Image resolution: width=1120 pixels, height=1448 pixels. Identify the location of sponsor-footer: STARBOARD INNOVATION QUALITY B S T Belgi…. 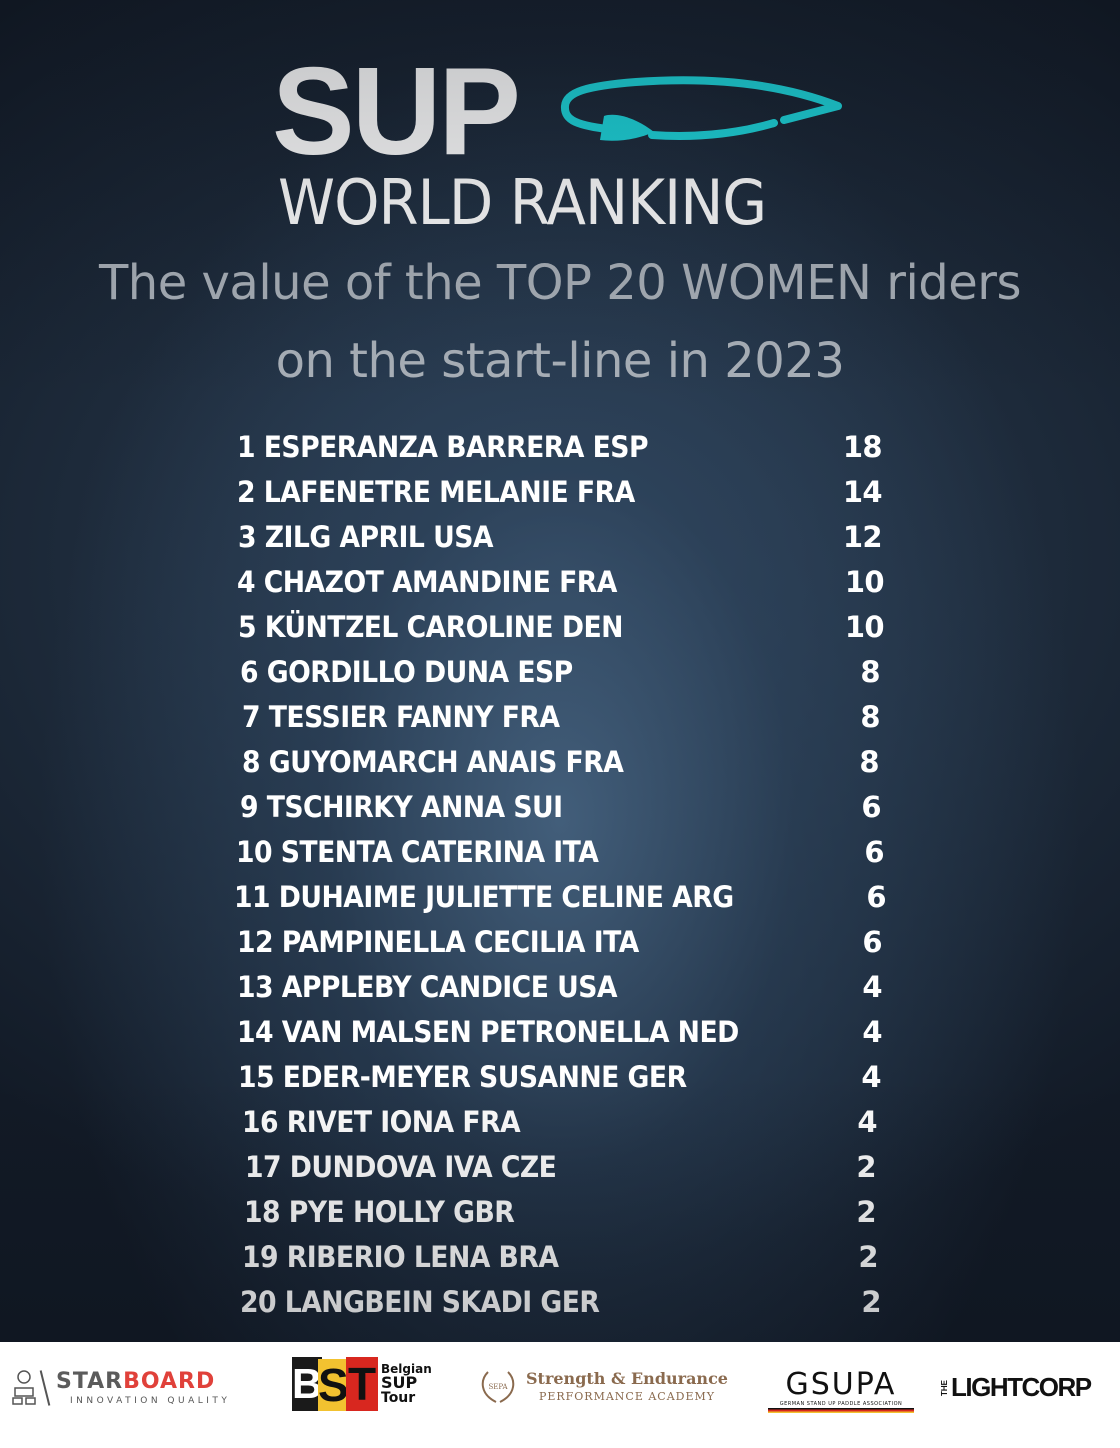
(560, 1395).